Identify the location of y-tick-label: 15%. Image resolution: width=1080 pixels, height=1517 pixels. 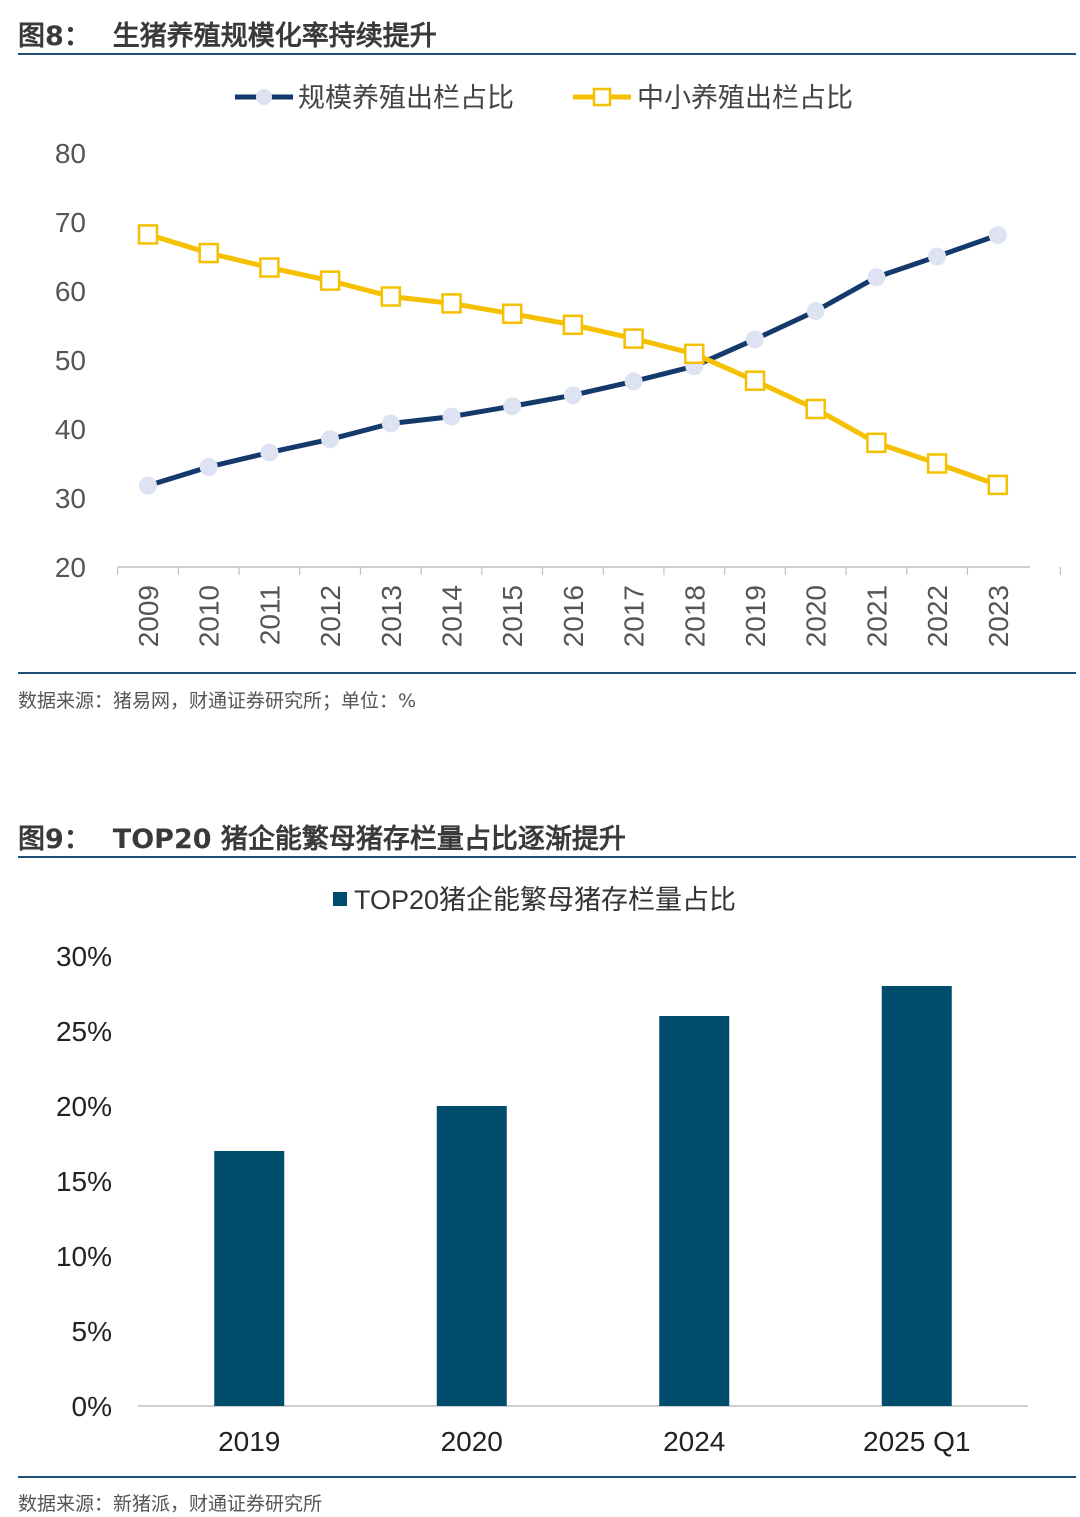
(84, 1181).